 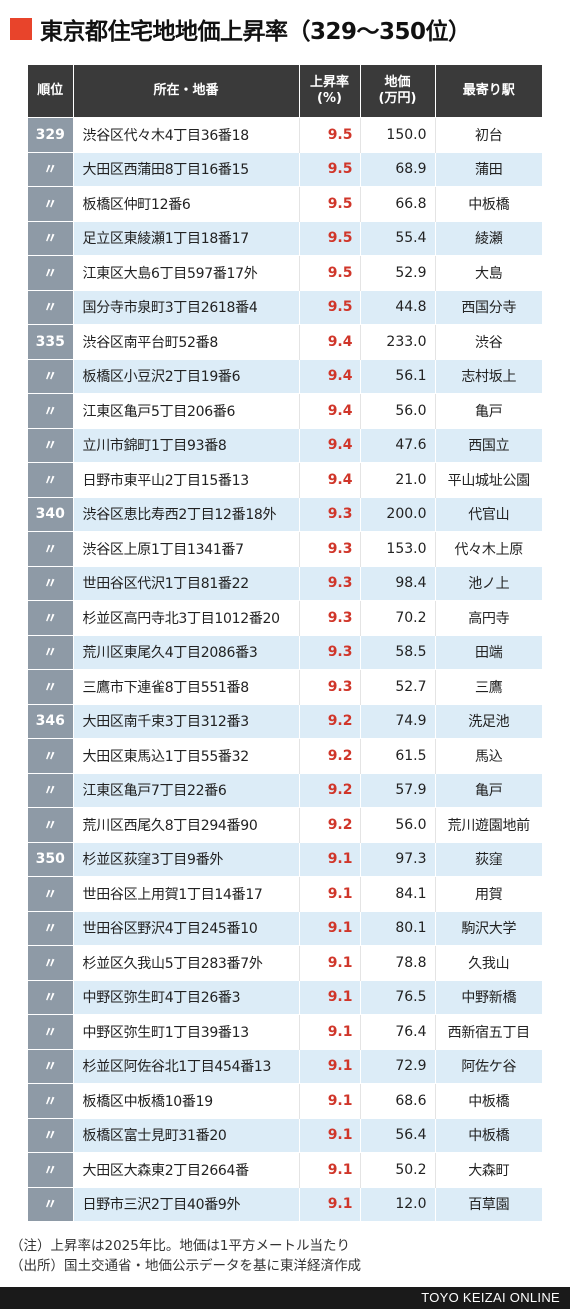 I want to click on price-cell: 55.4, so click(x=398, y=238).